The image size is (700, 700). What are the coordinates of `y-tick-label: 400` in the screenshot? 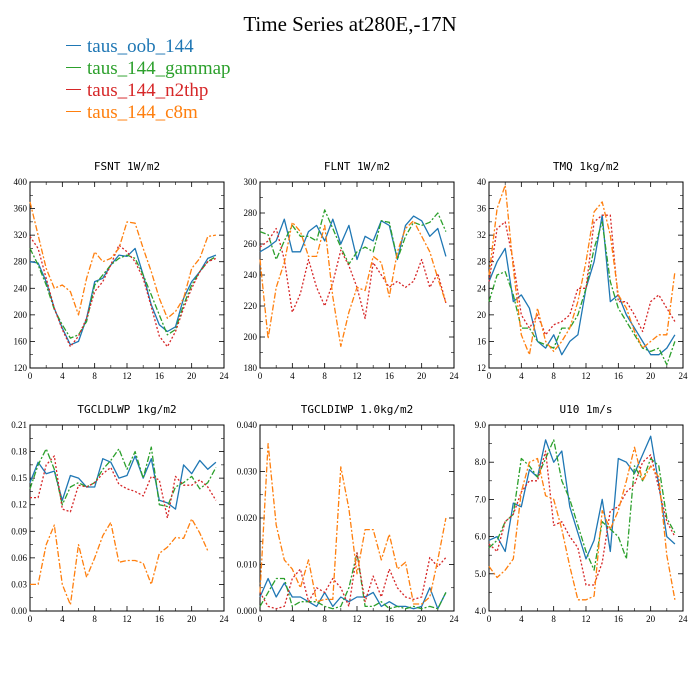 It's located at (21, 182).